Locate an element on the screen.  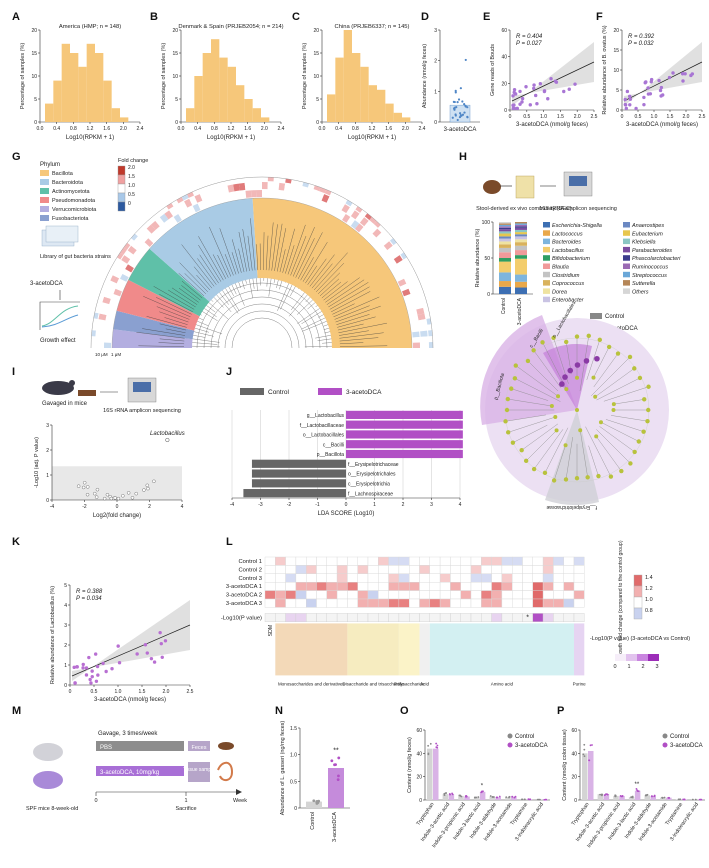
clade-label: f__Erysipelotrichaceae is located at coordinates (571, 507).